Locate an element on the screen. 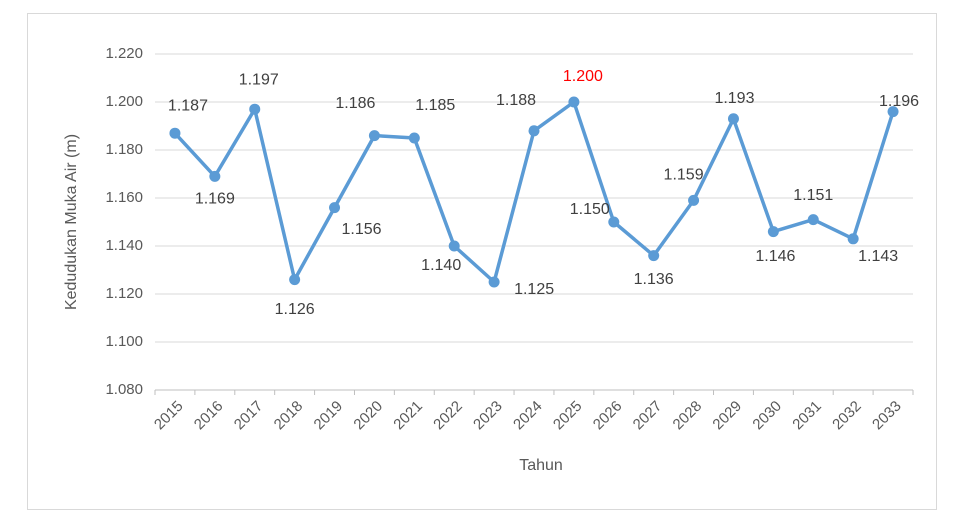 This screenshot has height=528, width=961. data-label: 1.143 is located at coordinates (878, 256).